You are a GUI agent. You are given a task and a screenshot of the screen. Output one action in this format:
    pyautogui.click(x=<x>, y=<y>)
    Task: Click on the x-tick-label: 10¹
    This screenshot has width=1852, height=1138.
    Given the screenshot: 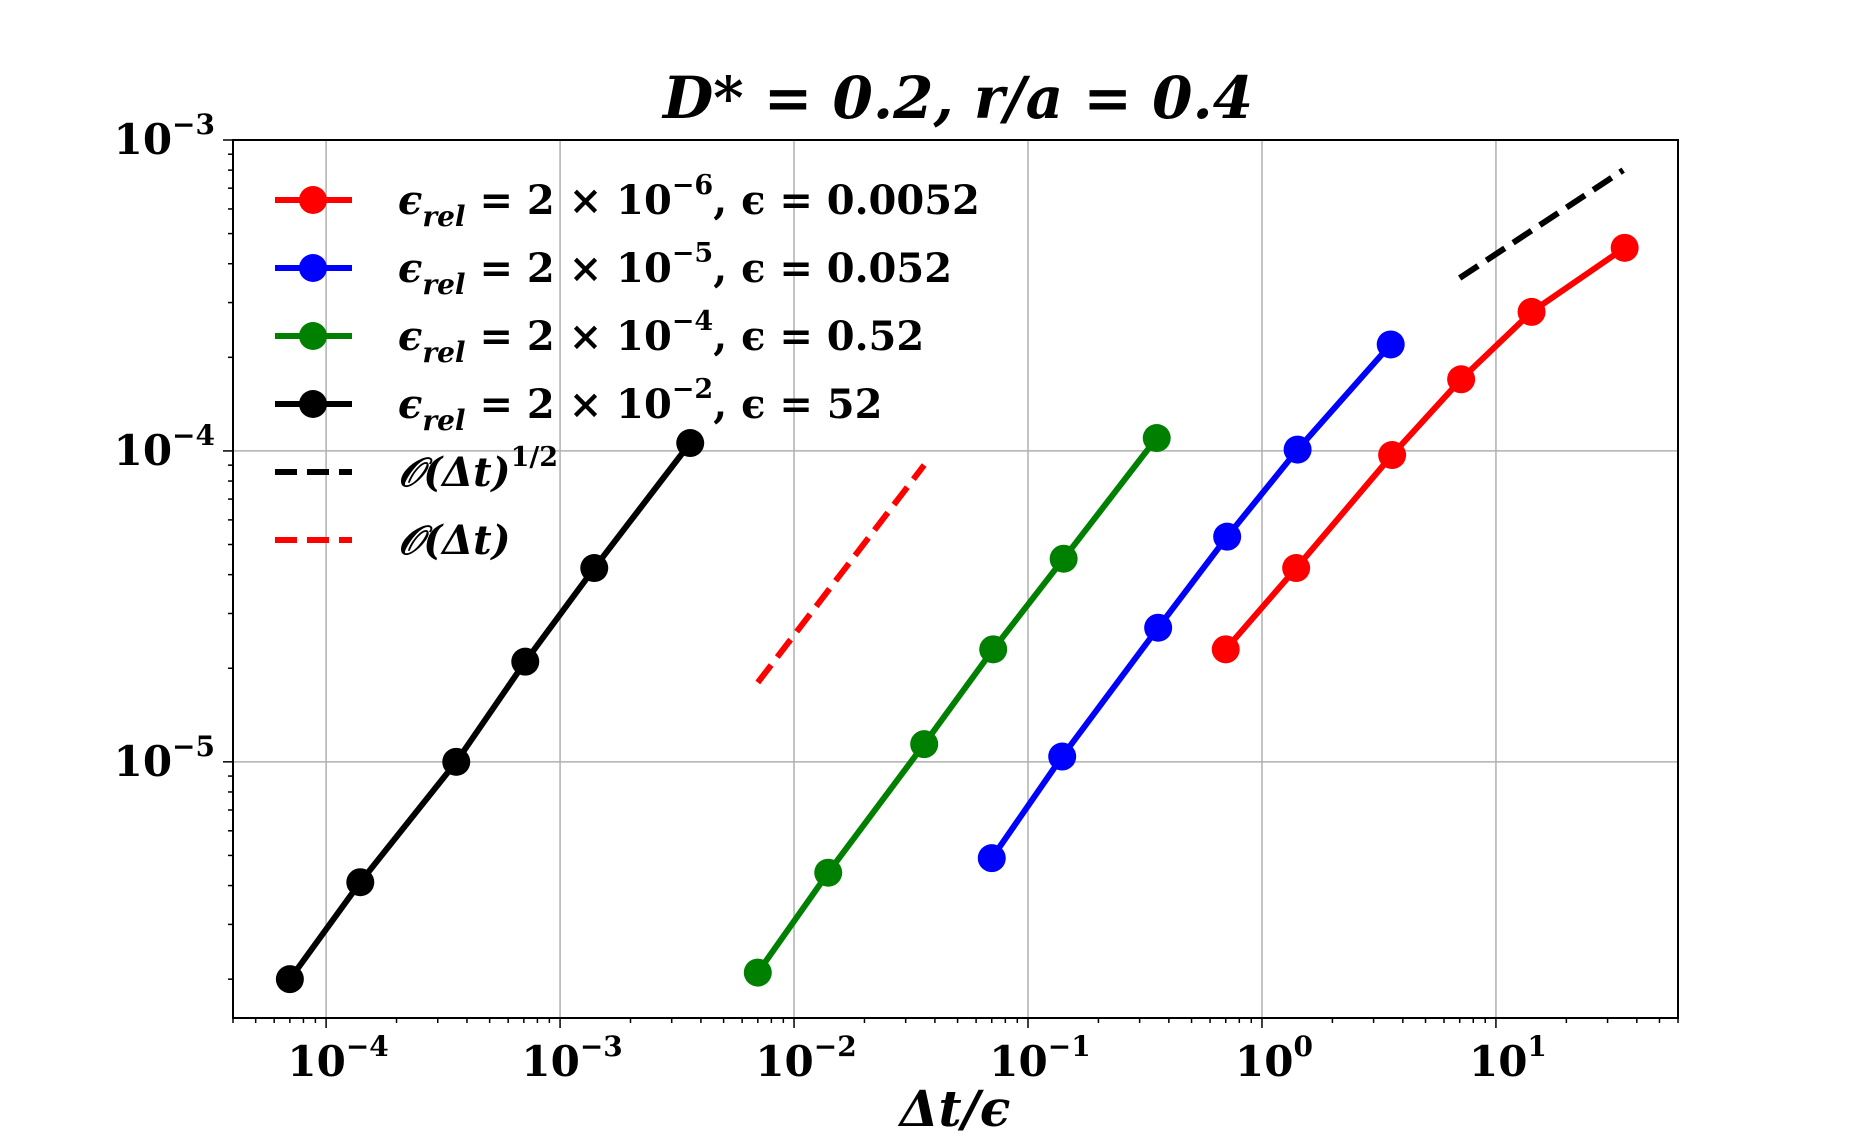 What is the action you would take?
    pyautogui.click(x=1508, y=1058)
    